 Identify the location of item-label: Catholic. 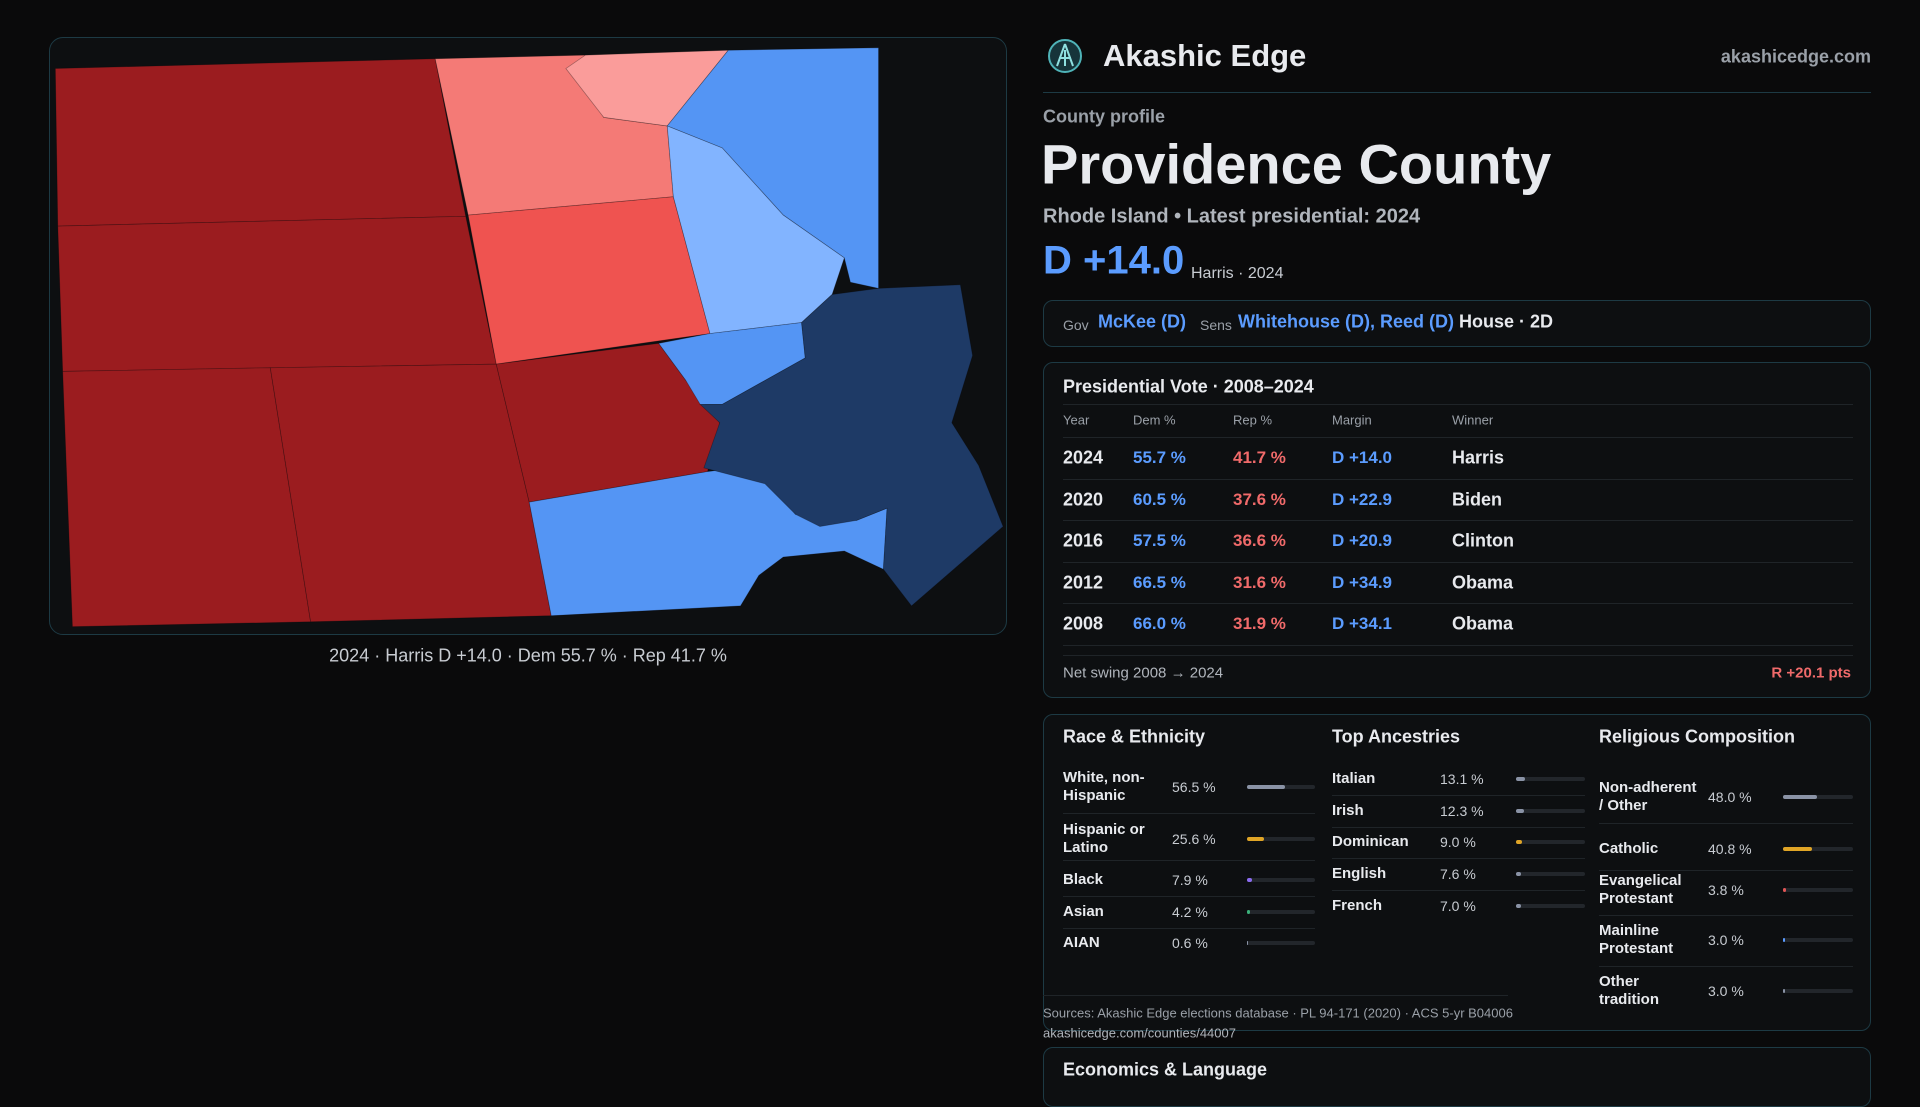
(1649, 849).